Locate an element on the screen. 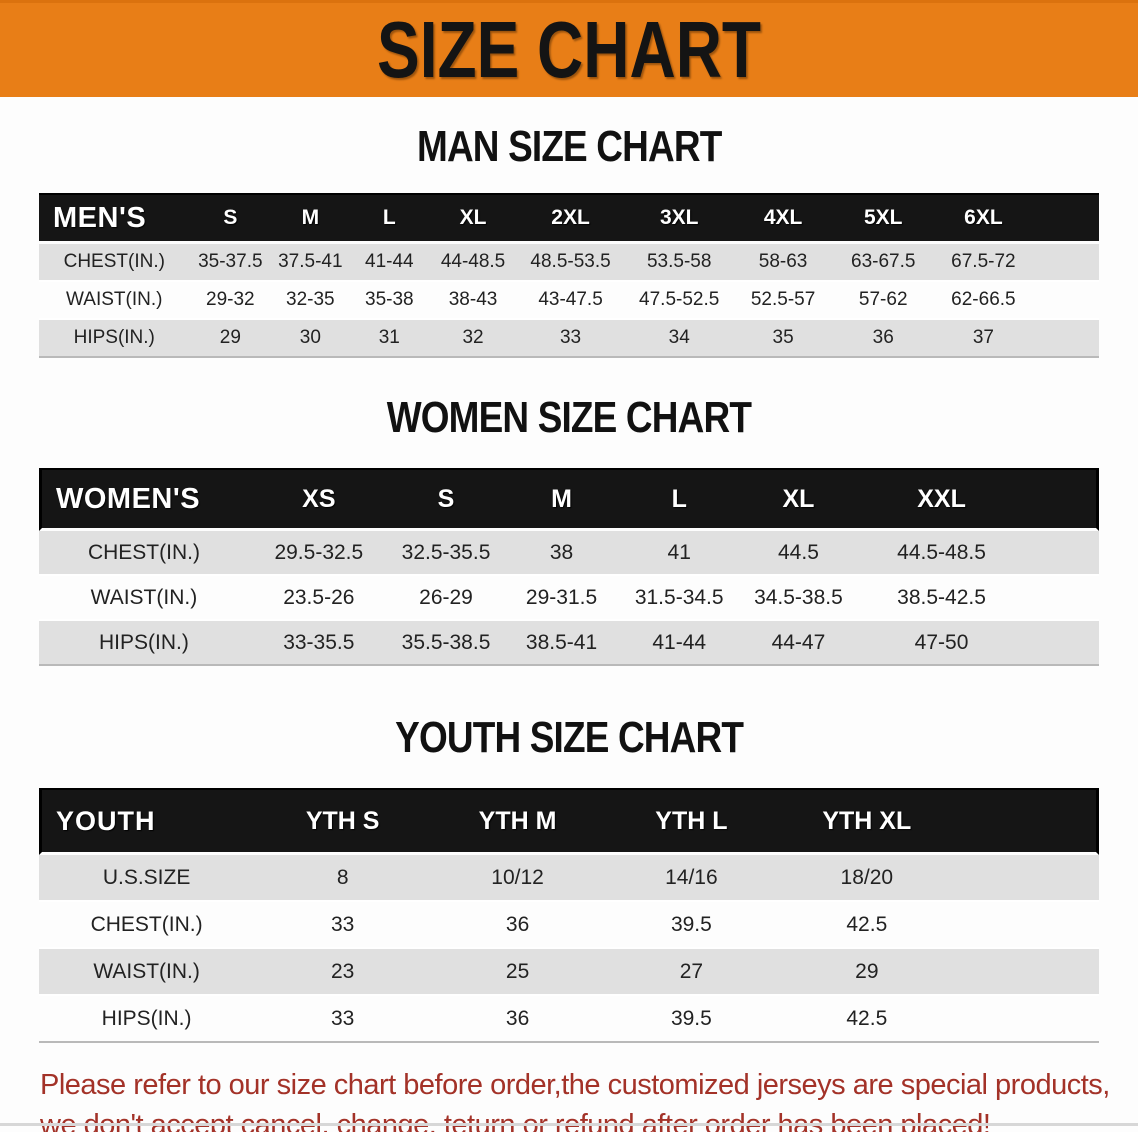  youth-section-heading: YOUTH SIZE CHART is located at coordinates (569, 738).